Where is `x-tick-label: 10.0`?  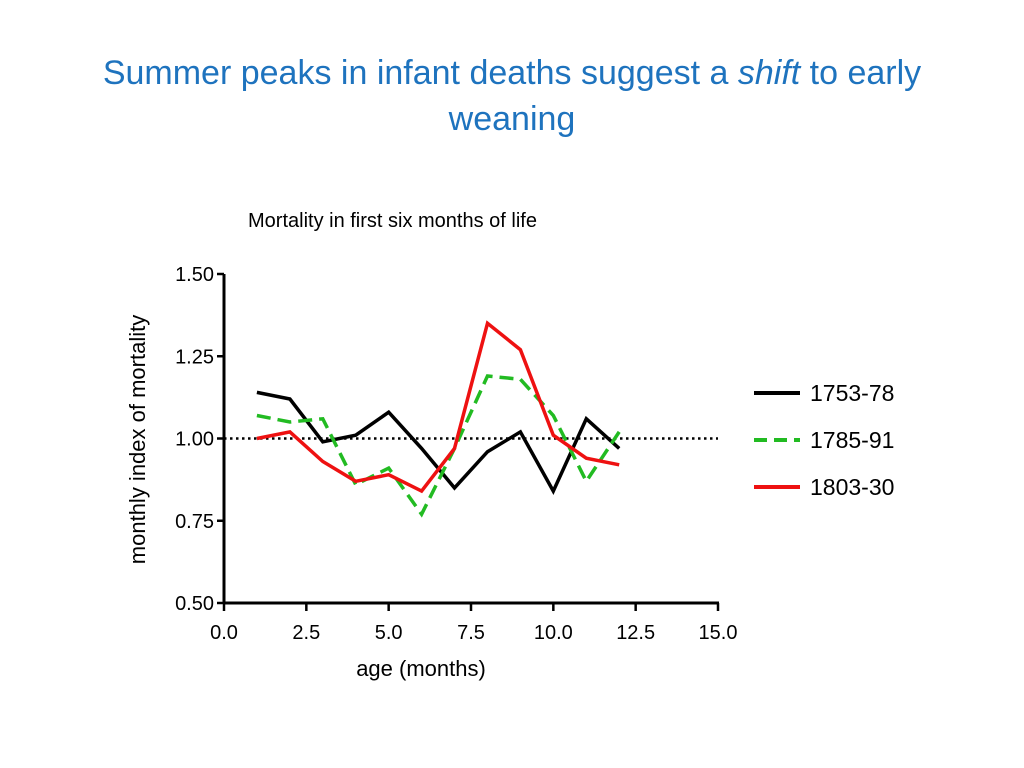
x-tick-label: 10.0 is located at coordinates (553, 633).